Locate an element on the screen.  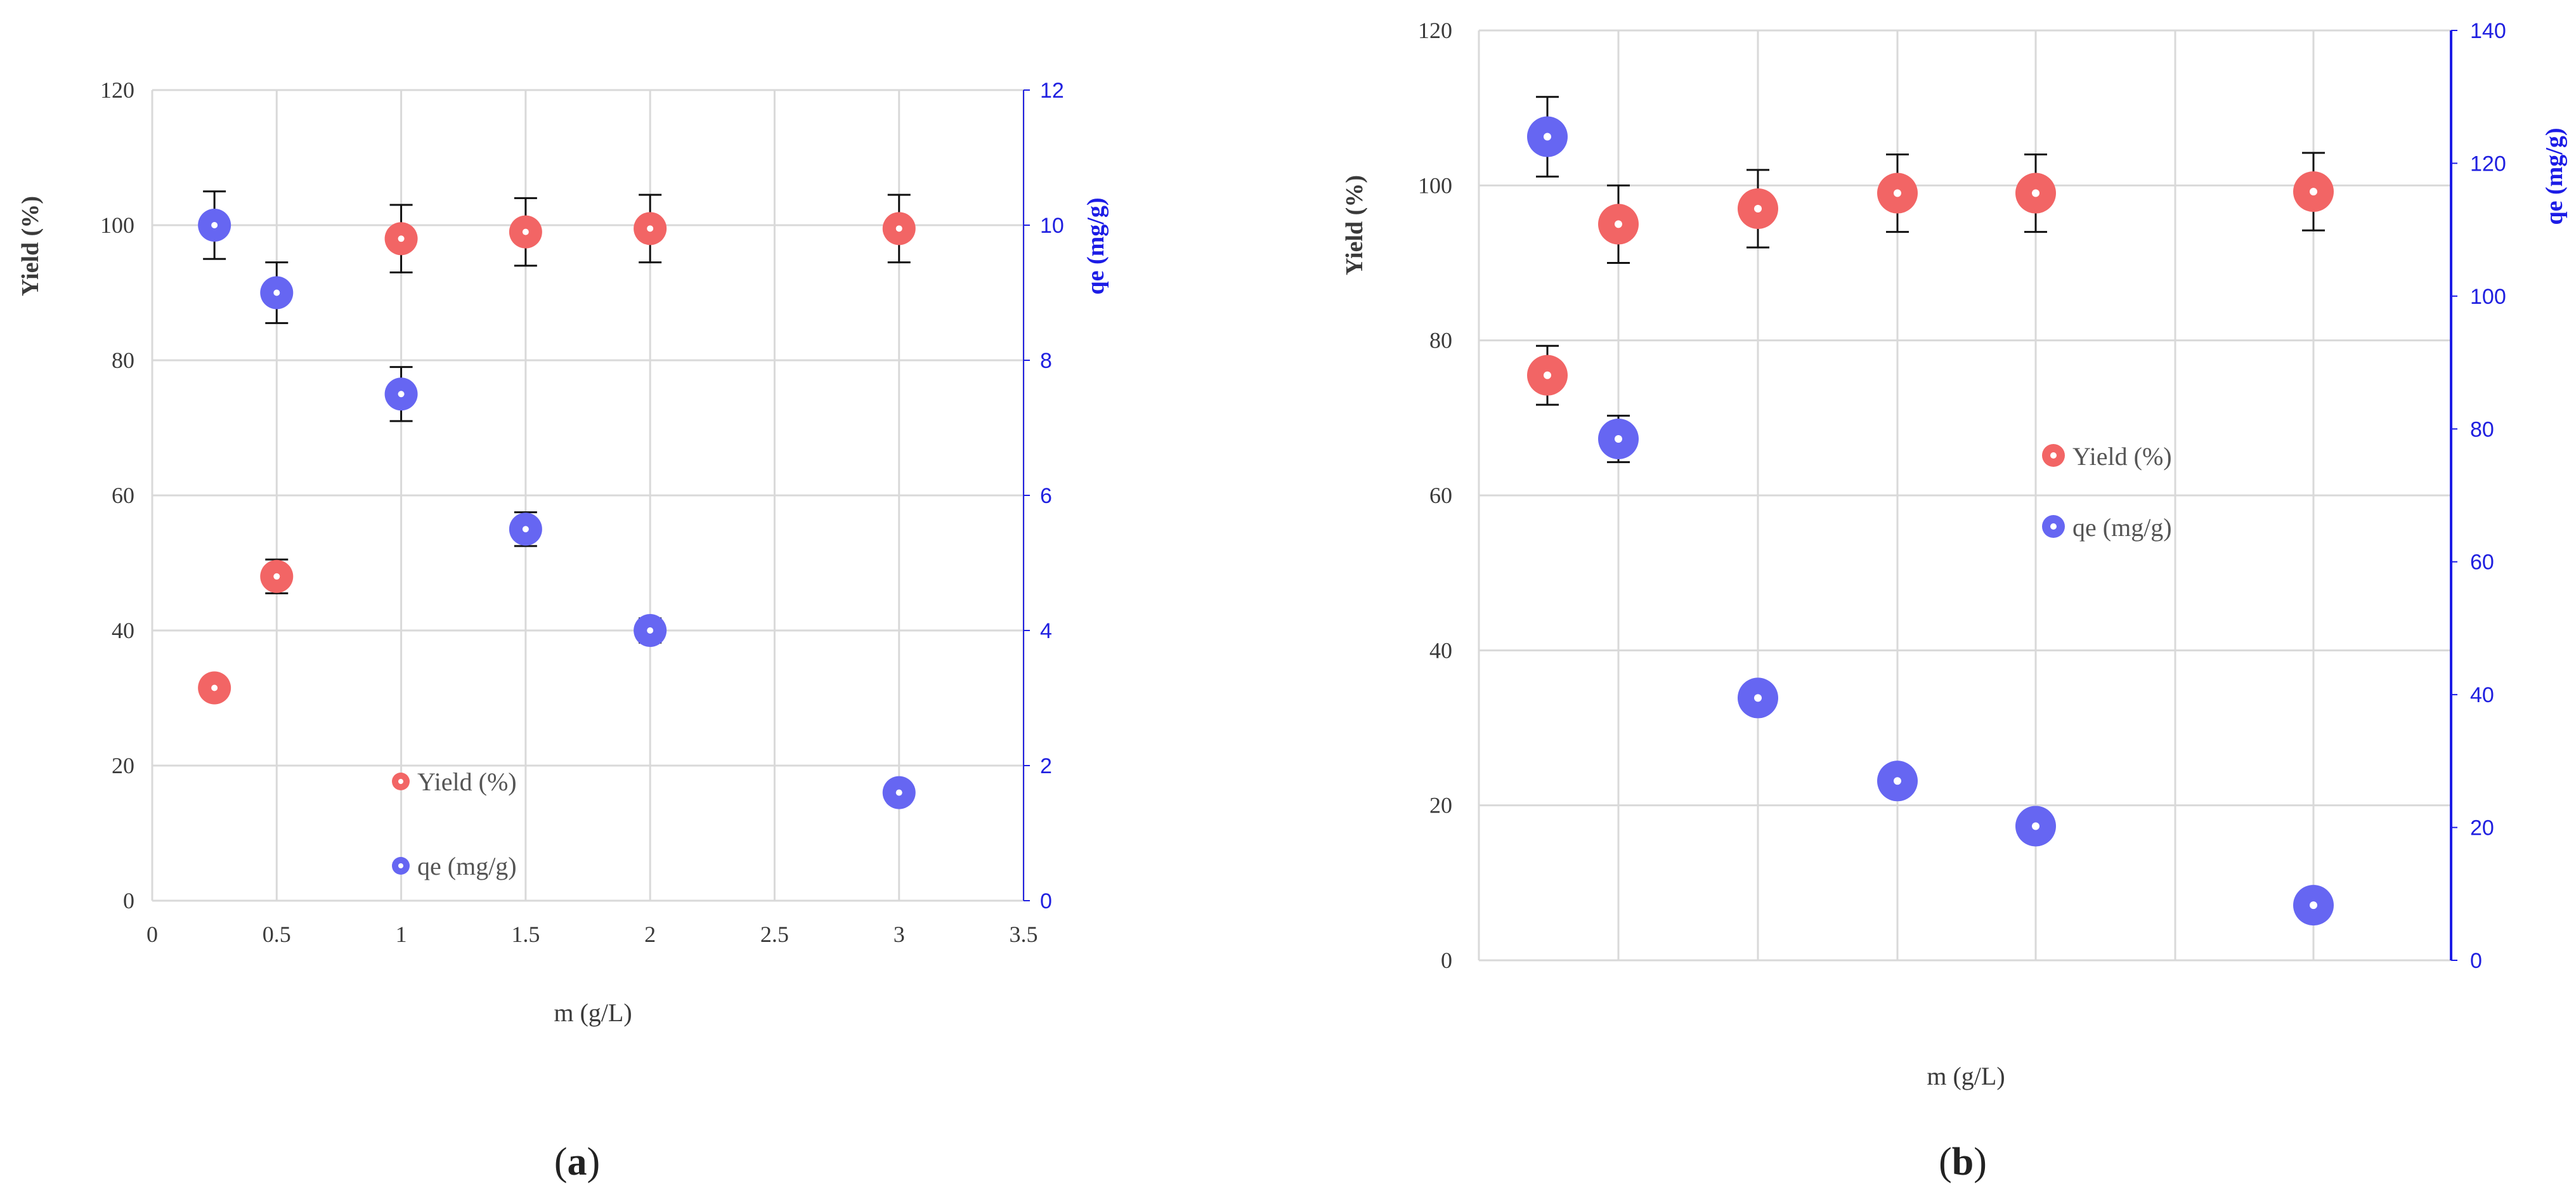
panel-b-y-tick-label: 60 is located at coordinates (1441, 495).